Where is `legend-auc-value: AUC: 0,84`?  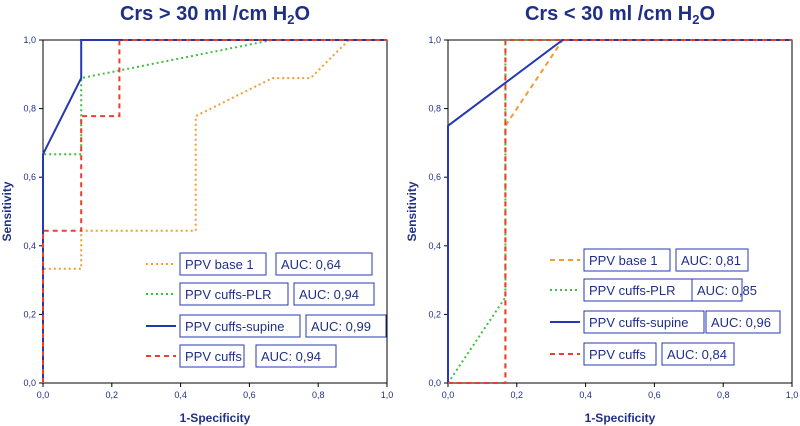 legend-auc-value: AUC: 0,84 is located at coordinates (697, 354).